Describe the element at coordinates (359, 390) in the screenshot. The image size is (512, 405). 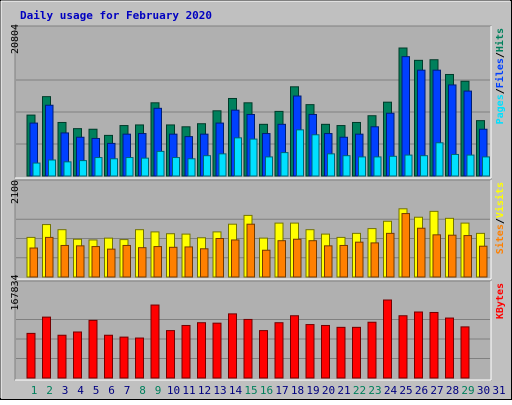
I see `day-label-22: 22` at that location.